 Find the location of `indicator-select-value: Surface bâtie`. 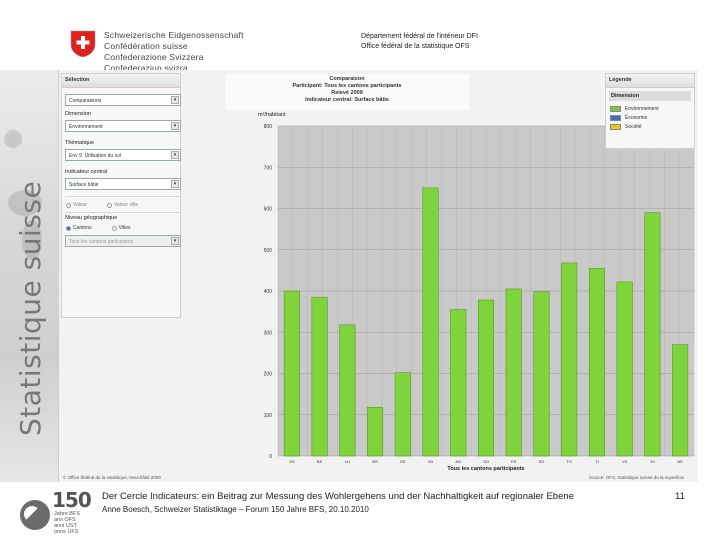

indicator-select-value: Surface bâtie is located at coordinates (84, 185).